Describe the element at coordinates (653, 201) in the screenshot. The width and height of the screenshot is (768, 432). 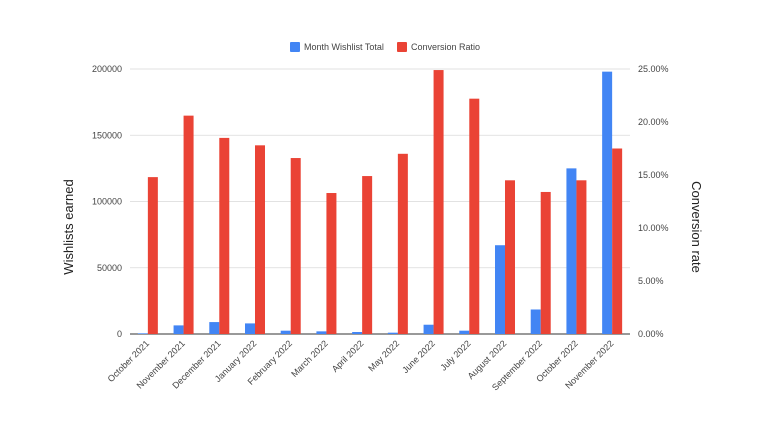
I see `right-axis-ticks: 0.00% 5.00% 10.00% 15.00% 20.00% 25.00%` at that location.